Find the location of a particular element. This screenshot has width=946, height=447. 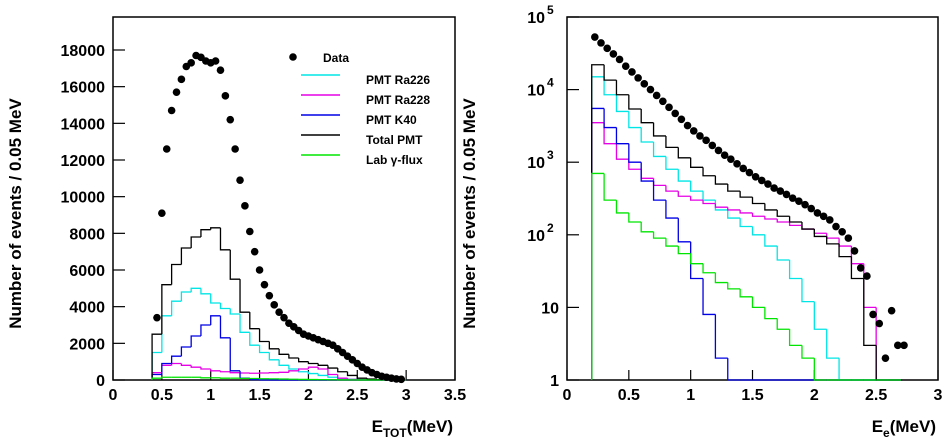

legend-label: PMT Ra228 is located at coordinates (398, 100).